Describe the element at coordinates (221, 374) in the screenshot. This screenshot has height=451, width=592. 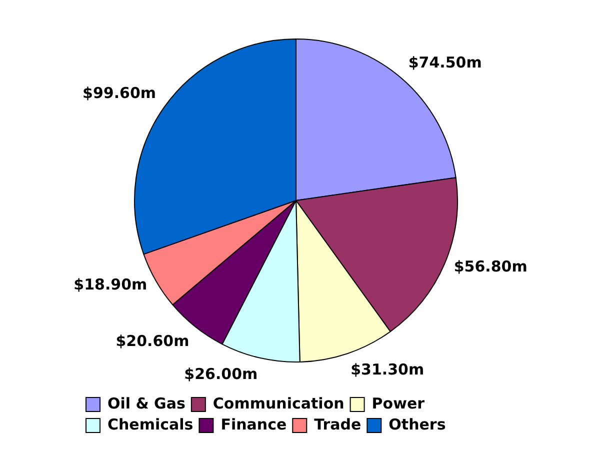
I see `data-label: $26.00m` at that location.